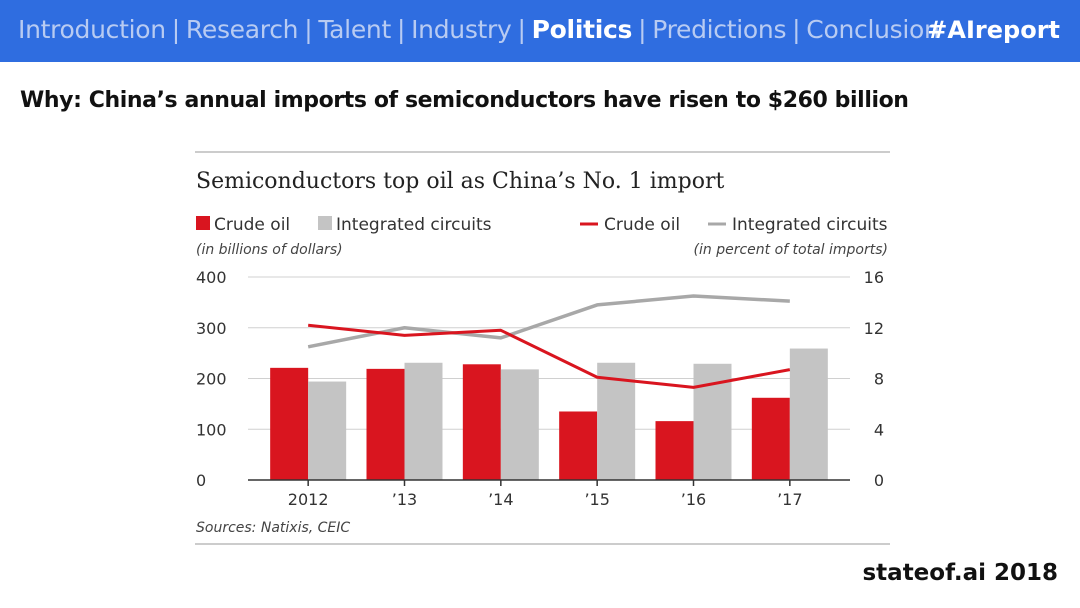 The width and height of the screenshot is (1080, 608). Describe the element at coordinates (596, 499) in the screenshot. I see `x-tick-label: ’15` at that location.